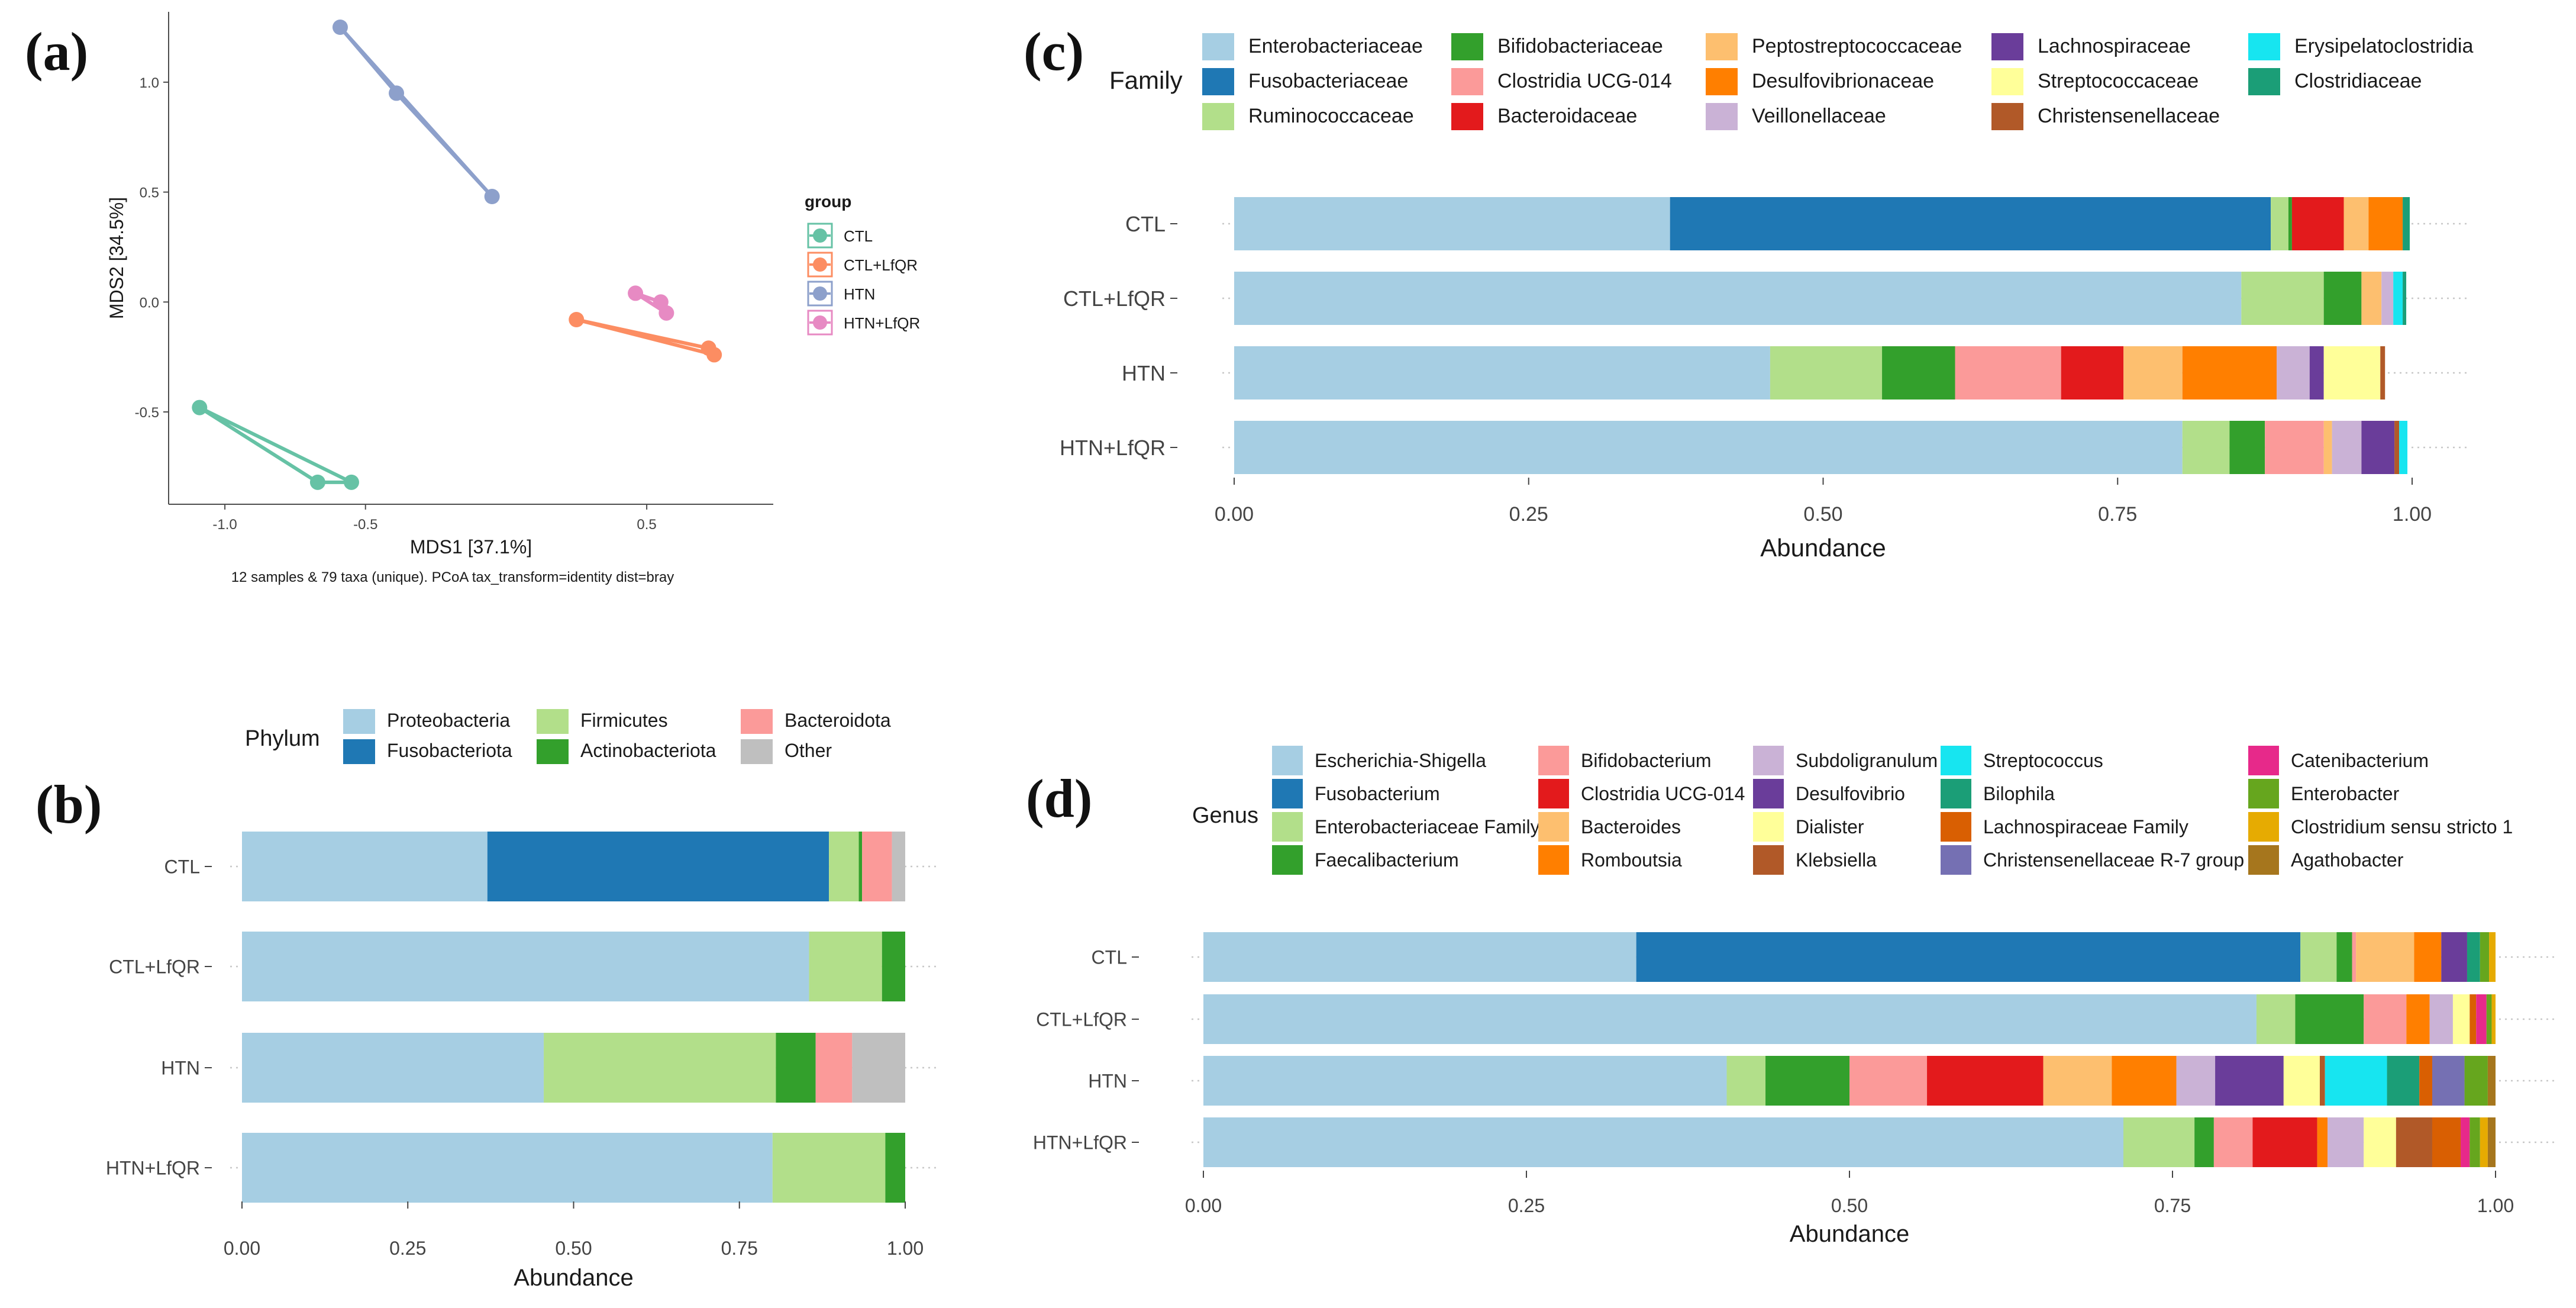  Describe the element at coordinates (905, 1248) in the screenshot. I see `x-tick-label: 1.00` at that location.